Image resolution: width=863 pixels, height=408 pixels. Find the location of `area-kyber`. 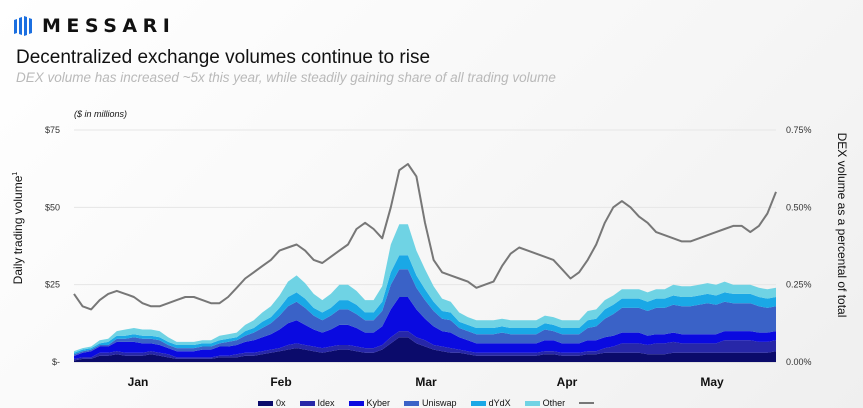

area-kyber is located at coordinates (425, 328).